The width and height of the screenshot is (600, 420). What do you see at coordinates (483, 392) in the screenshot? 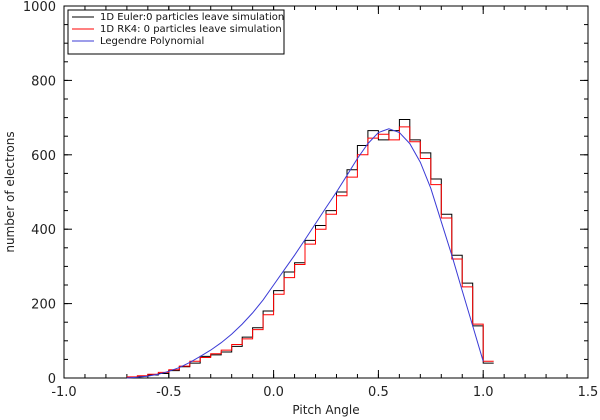
I see `x-tick-label: 1.0` at bounding box center [483, 392].